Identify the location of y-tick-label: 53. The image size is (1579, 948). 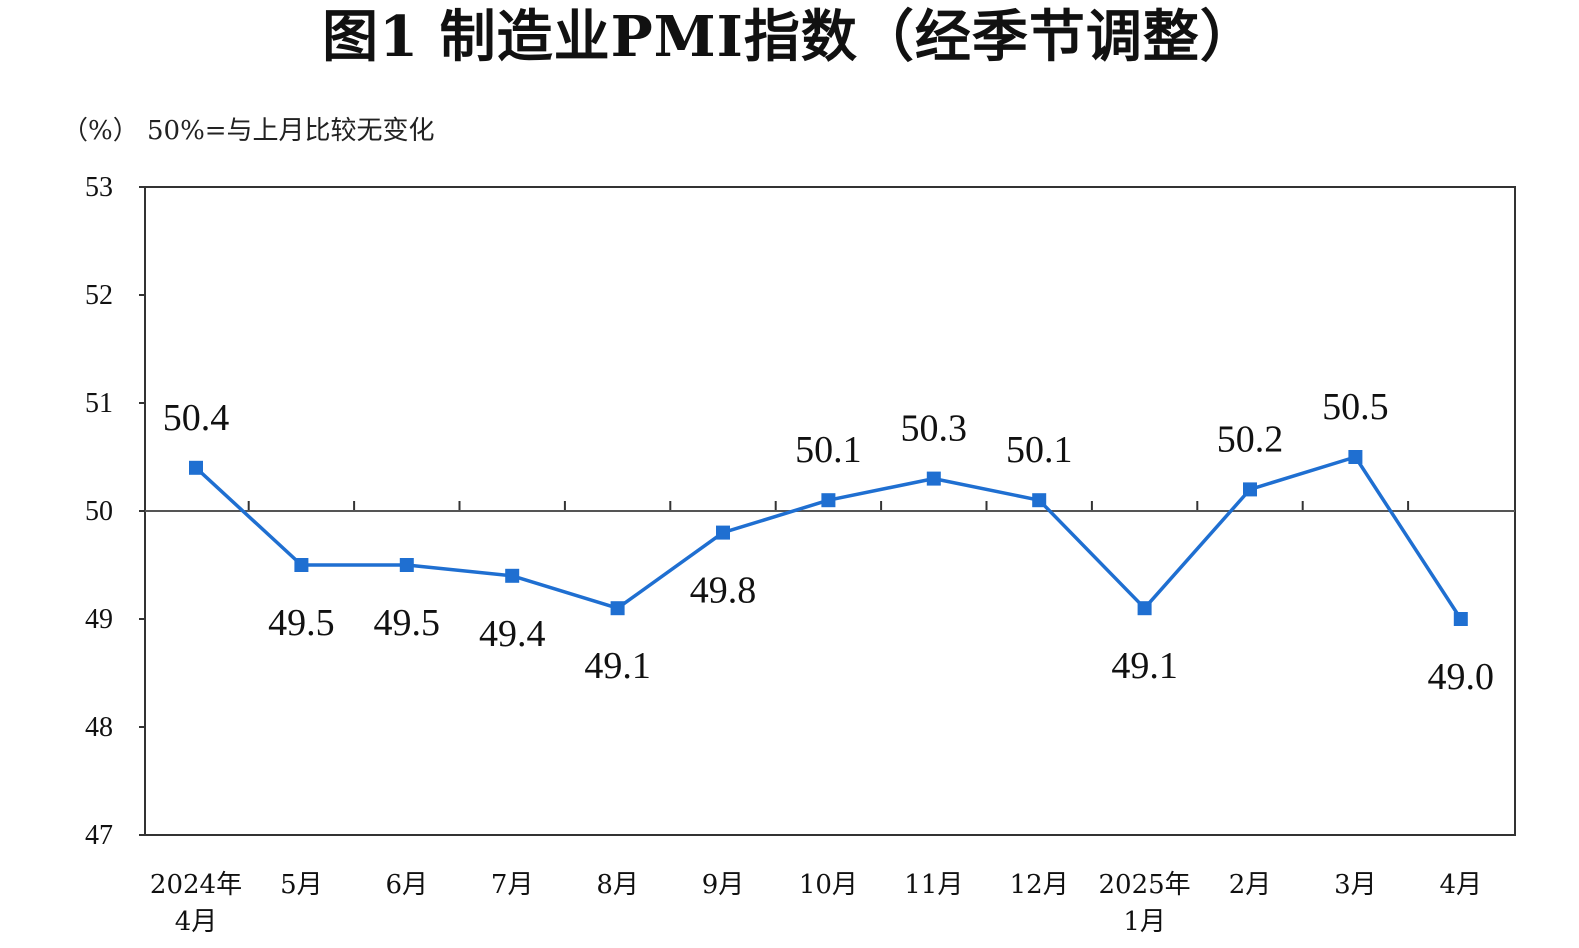
(99, 187).